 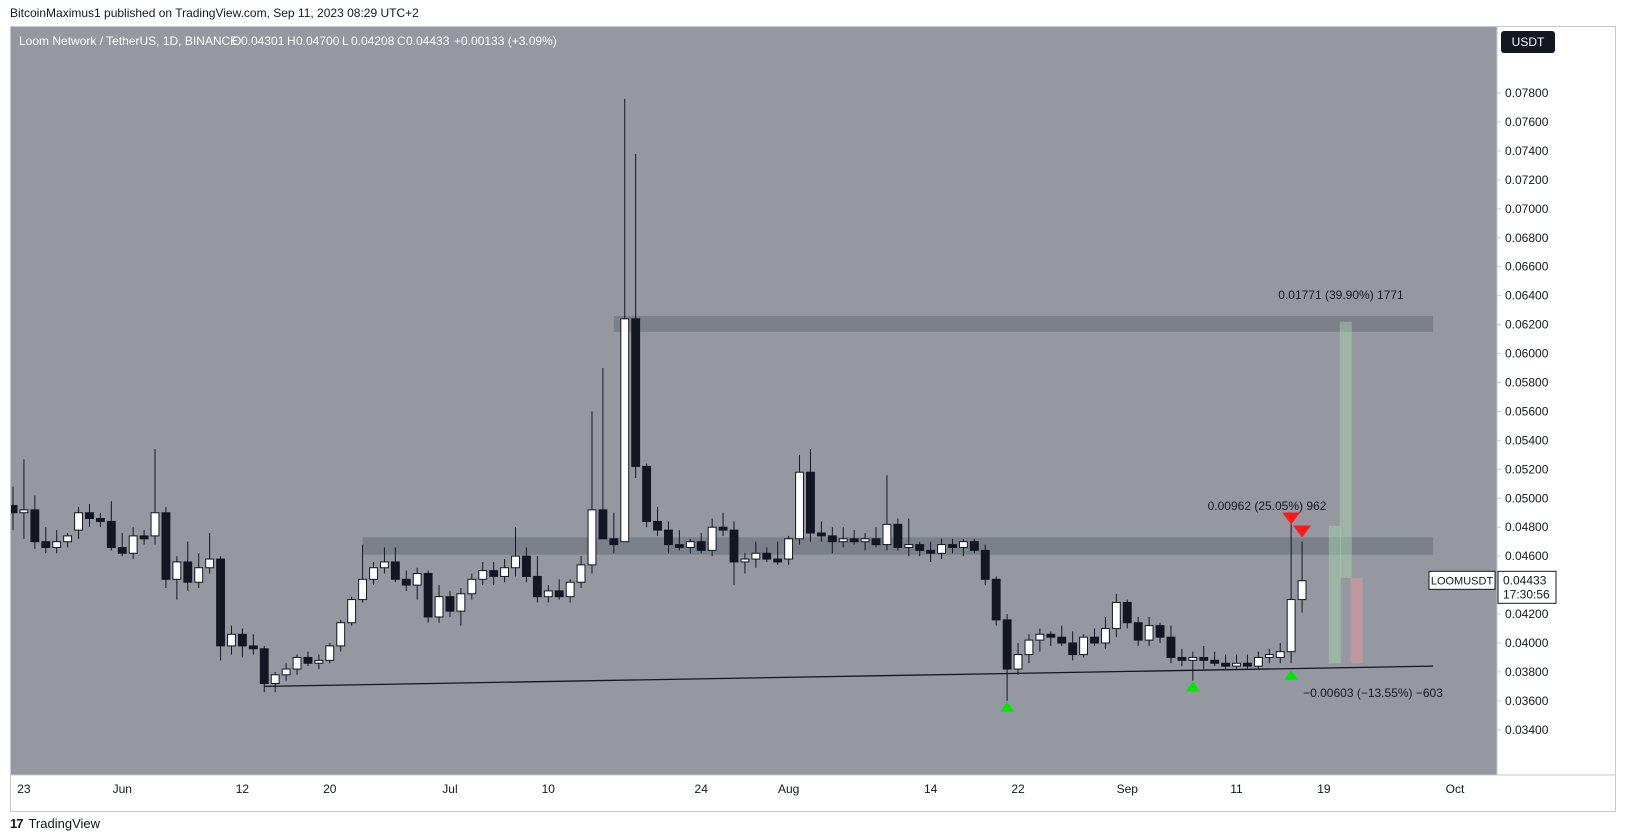 What do you see at coordinates (1527, 122) in the screenshot?
I see `y-tick-label: 0.07600` at bounding box center [1527, 122].